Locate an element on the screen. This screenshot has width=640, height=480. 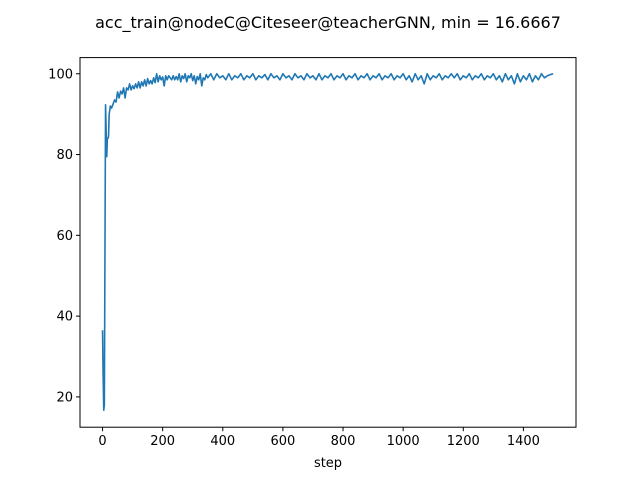
y-tick-label: 80 is located at coordinates (64, 155).